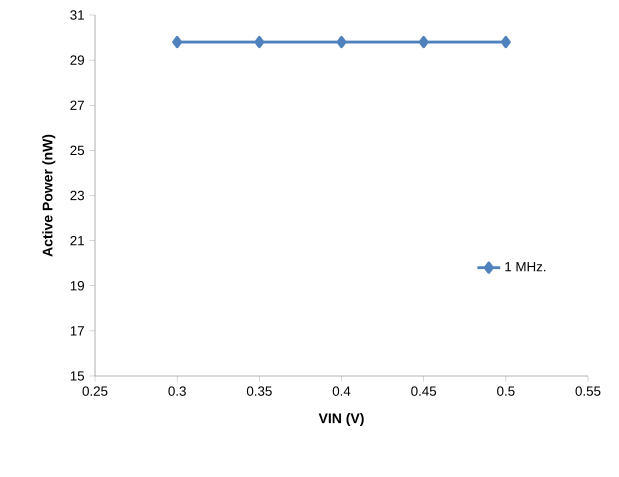  Describe the element at coordinates (77, 285) in the screenshot. I see `y-tick-label: 19` at that location.